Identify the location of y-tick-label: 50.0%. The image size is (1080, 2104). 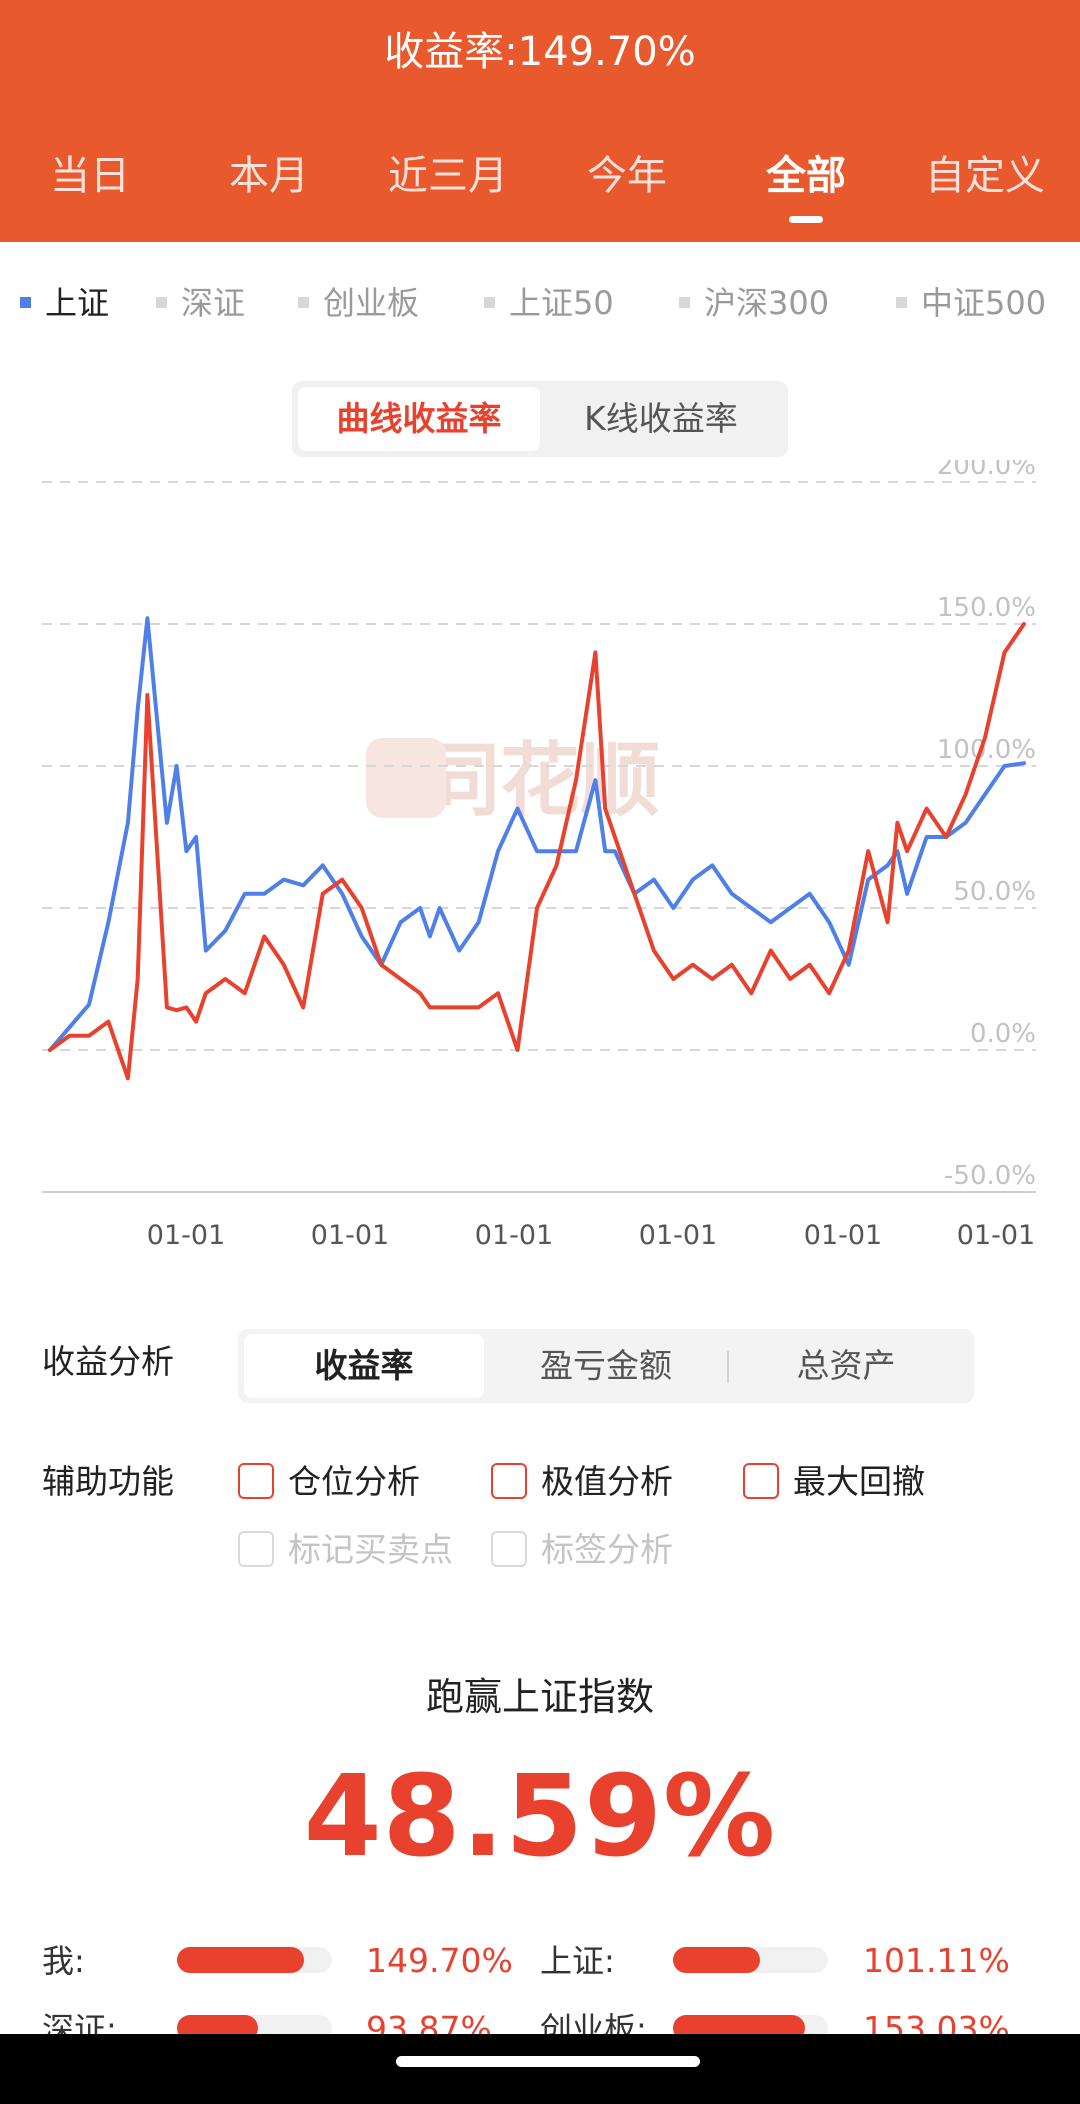
(994, 892).